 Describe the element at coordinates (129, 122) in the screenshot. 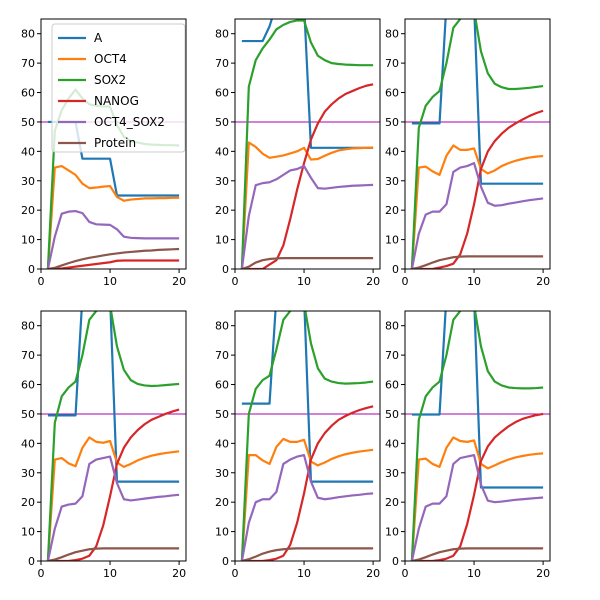

I see `legend-label-oct4-sox2: OCT4_SOX2` at that location.